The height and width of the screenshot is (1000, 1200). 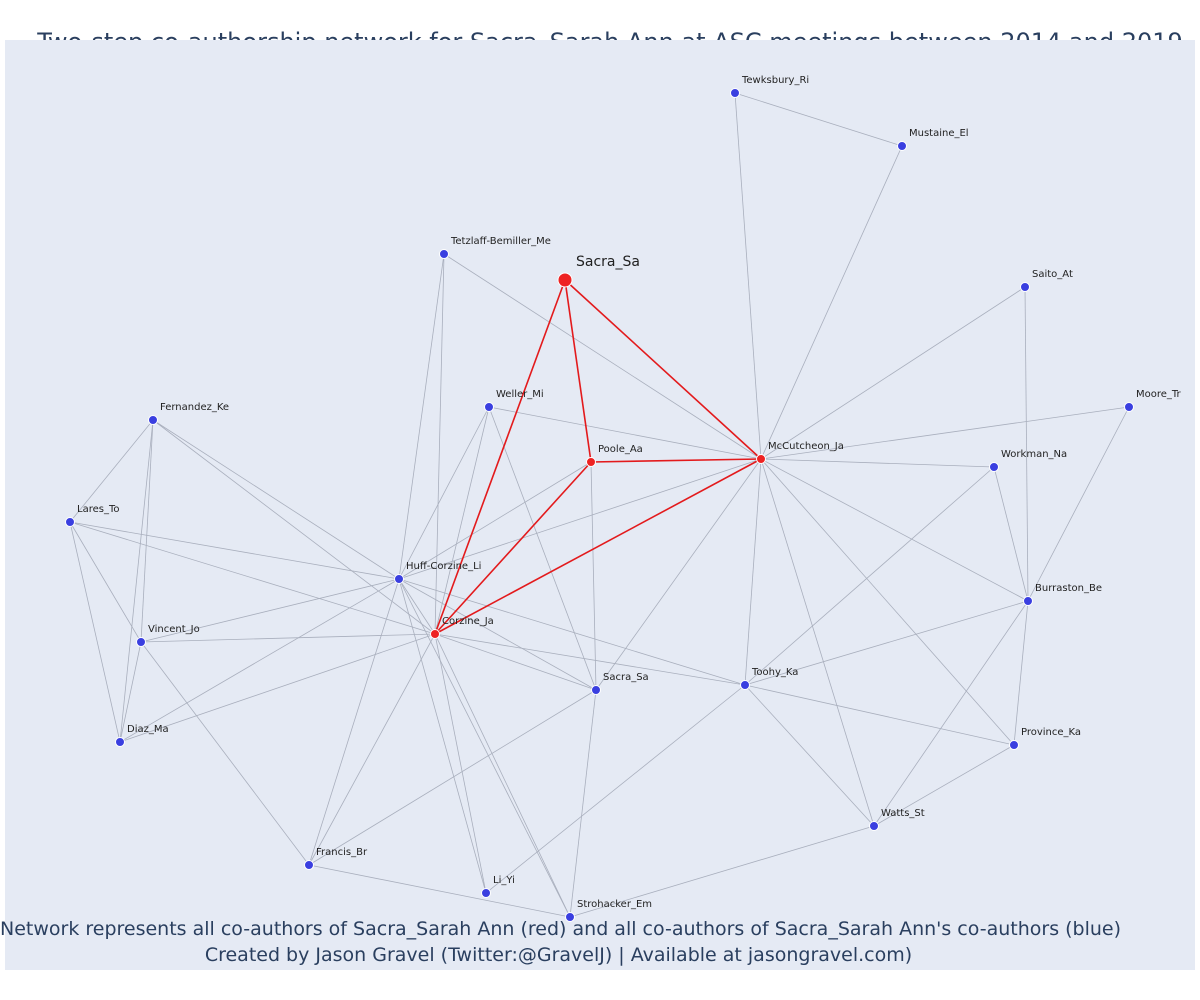 I want to click on node-Weller_Mi, so click(x=489, y=407).